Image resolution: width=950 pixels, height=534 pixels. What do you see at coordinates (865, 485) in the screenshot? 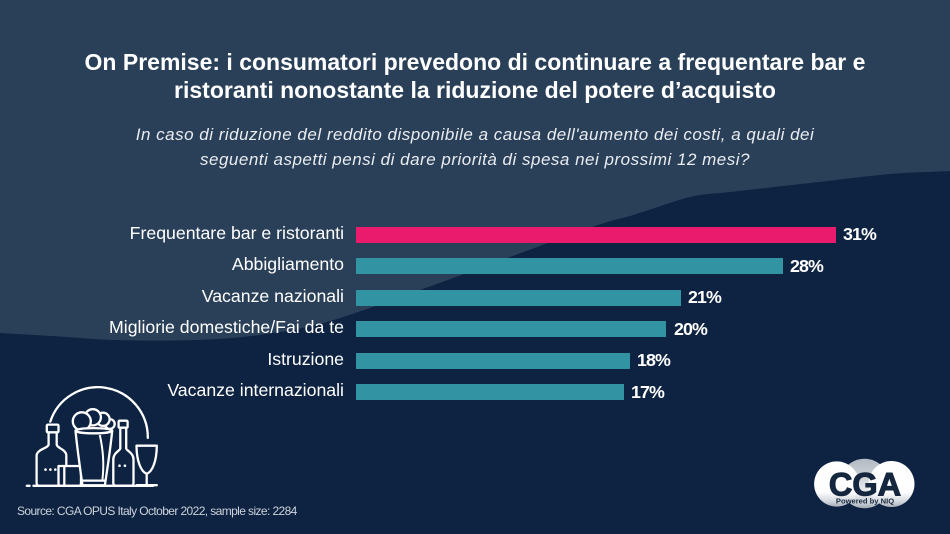
I see `svg-text: CGA` at bounding box center [865, 485].